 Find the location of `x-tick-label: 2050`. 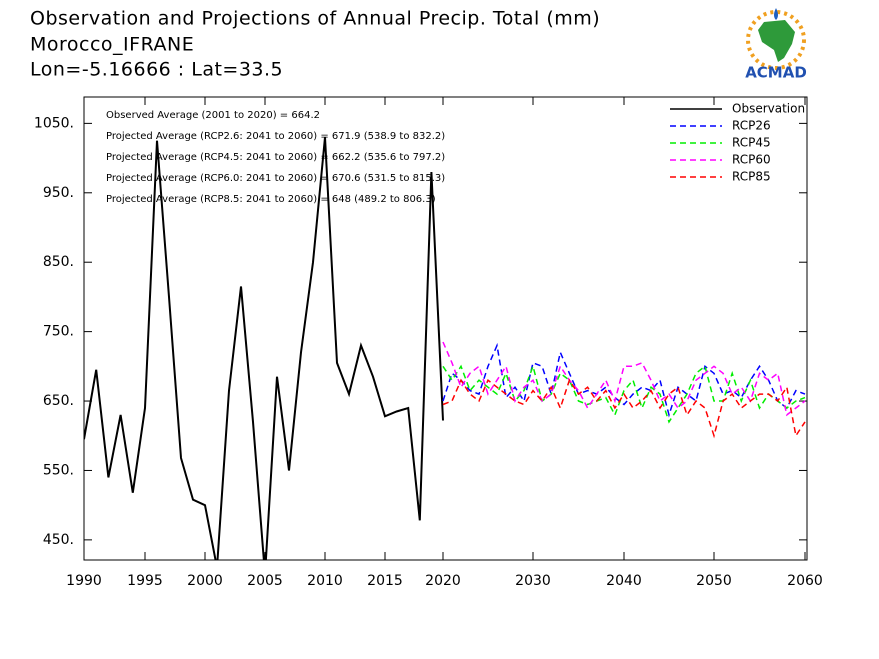

x-tick-label: 2050 is located at coordinates (714, 581).